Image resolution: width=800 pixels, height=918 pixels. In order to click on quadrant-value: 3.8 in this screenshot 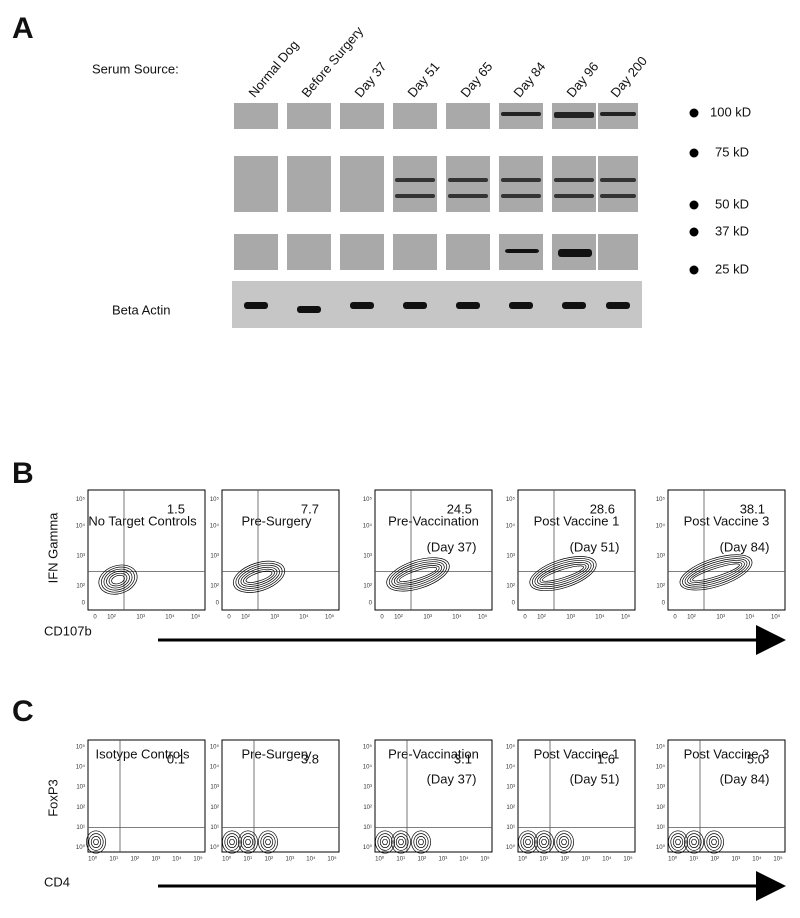, I will do `click(310, 758)`.